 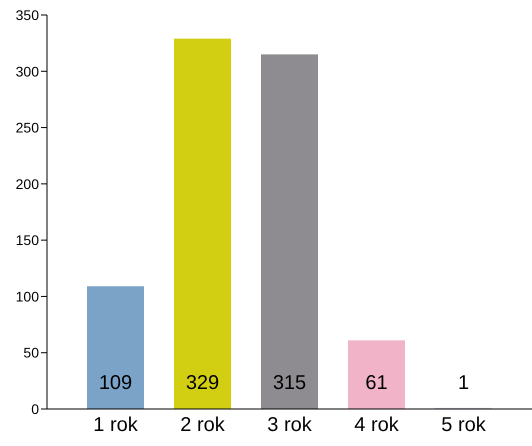 What do you see at coordinates (290, 425) in the screenshot?
I see `x-tick-label: 3 rok` at bounding box center [290, 425].